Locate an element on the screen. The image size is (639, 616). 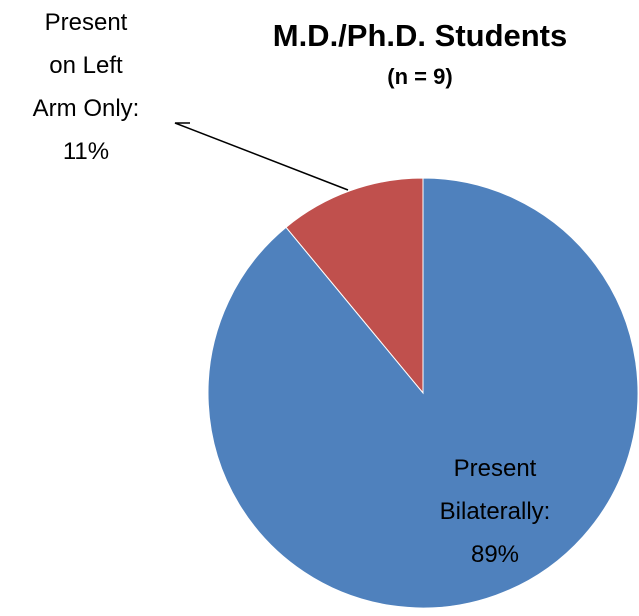
chart-title: M.D./Ph.D. Students is located at coordinates (420, 35).